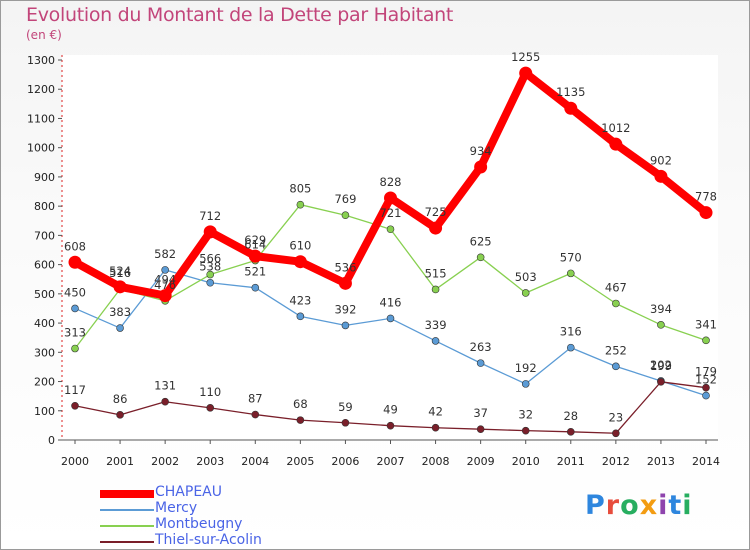  What do you see at coordinates (75, 333) in the screenshot?
I see `data-label: 313` at bounding box center [75, 333].